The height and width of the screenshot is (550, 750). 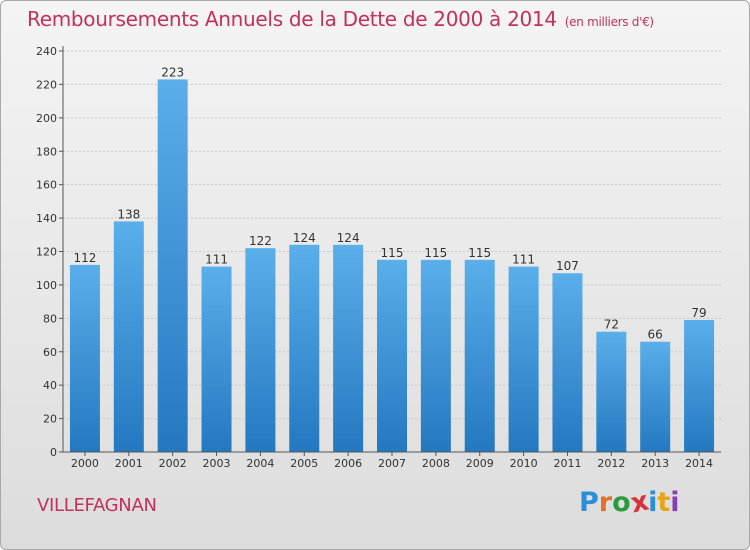 What do you see at coordinates (699, 463) in the screenshot?
I see `x-tick-label: 2014` at bounding box center [699, 463].